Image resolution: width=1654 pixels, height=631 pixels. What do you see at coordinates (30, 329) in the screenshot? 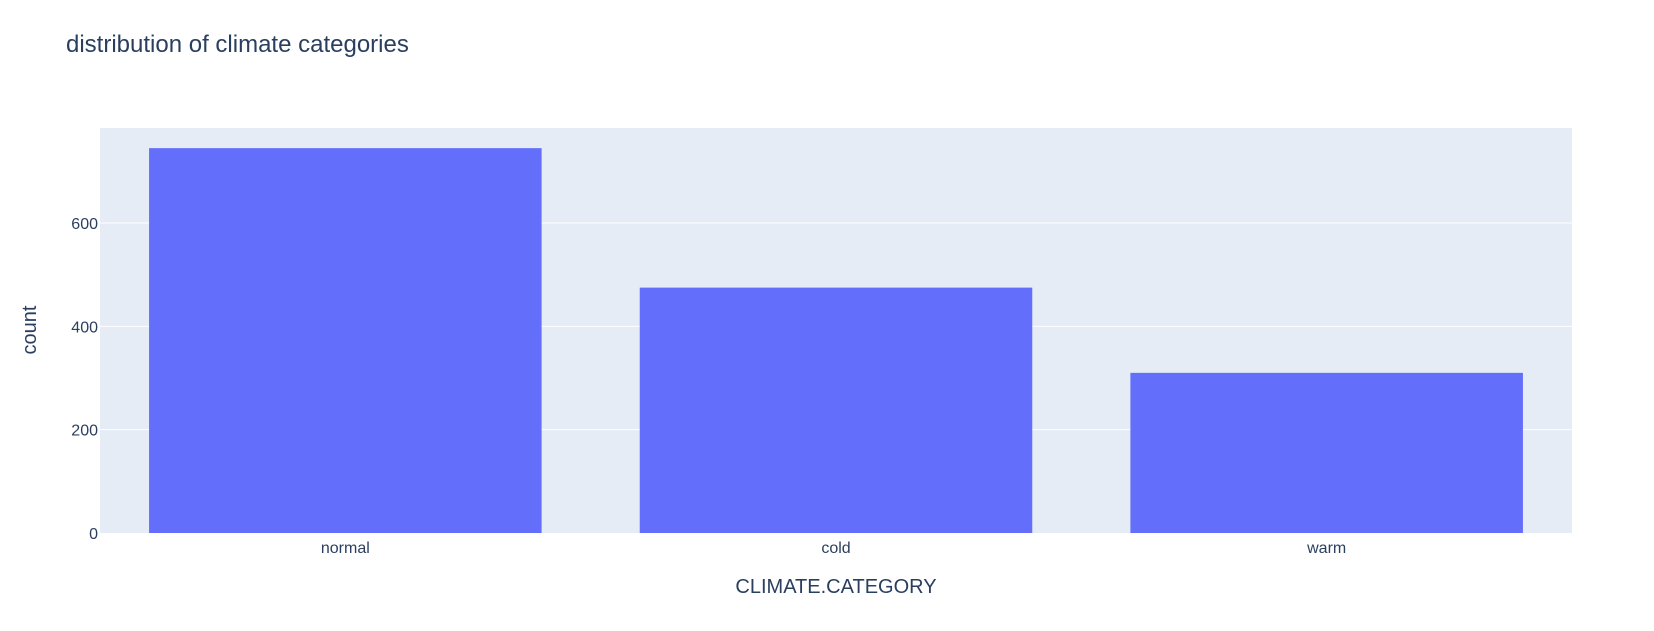
I see `y-axis-title: count` at bounding box center [30, 329].